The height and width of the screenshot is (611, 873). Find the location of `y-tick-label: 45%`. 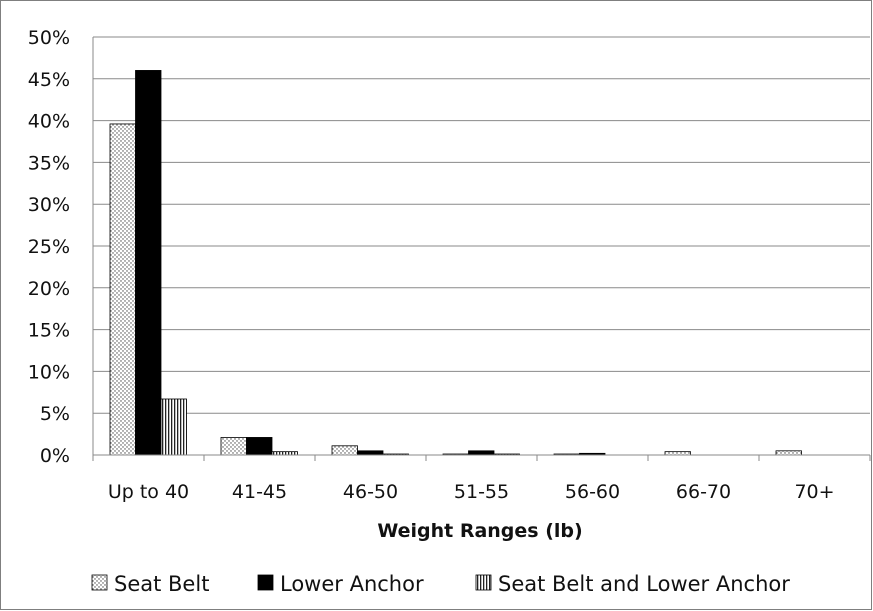

y-tick-label: 45% is located at coordinates (49, 80).